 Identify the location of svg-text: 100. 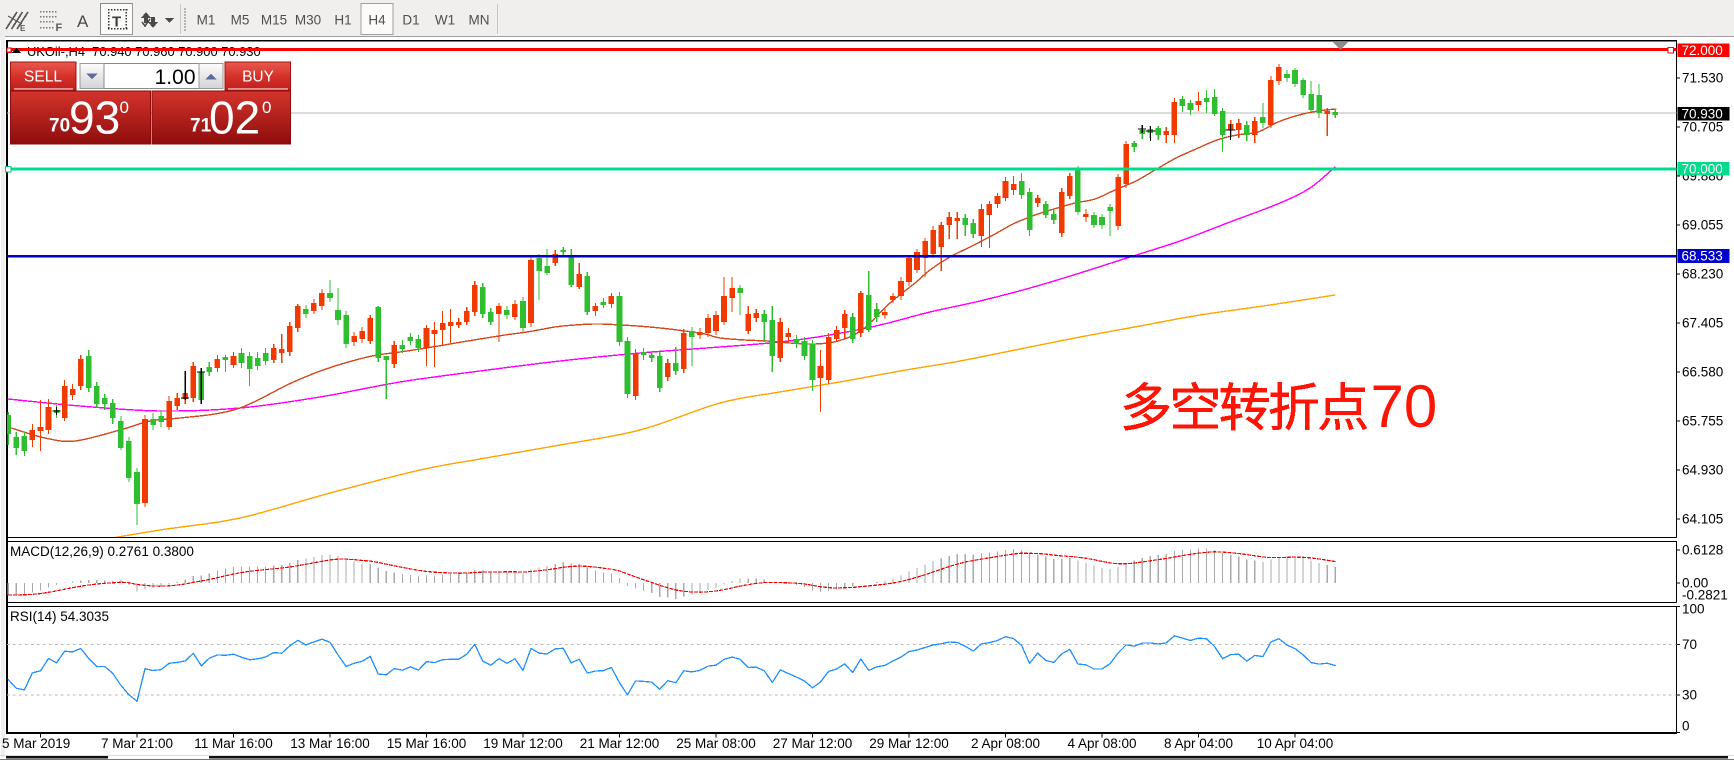
(1693, 609).